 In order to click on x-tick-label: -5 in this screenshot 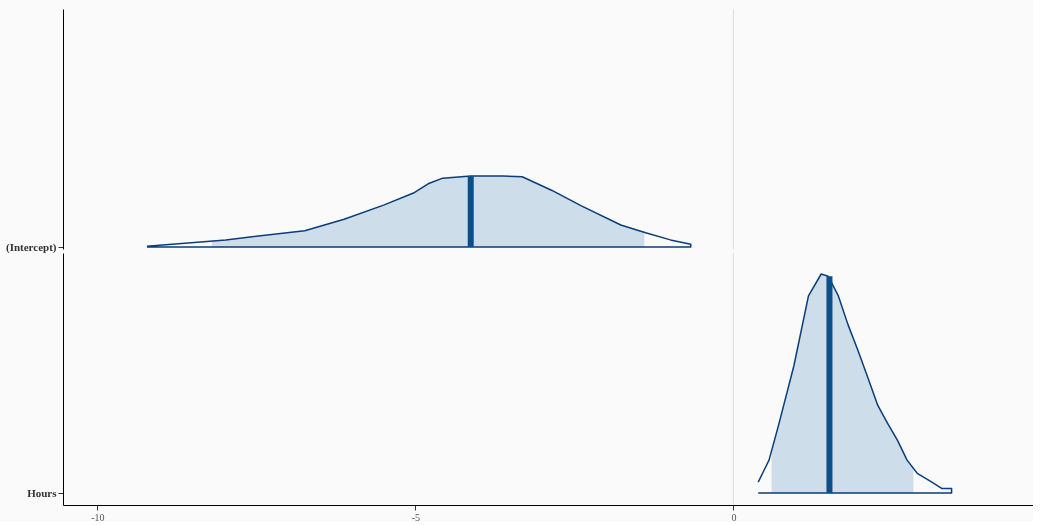, I will do `click(416, 517)`.